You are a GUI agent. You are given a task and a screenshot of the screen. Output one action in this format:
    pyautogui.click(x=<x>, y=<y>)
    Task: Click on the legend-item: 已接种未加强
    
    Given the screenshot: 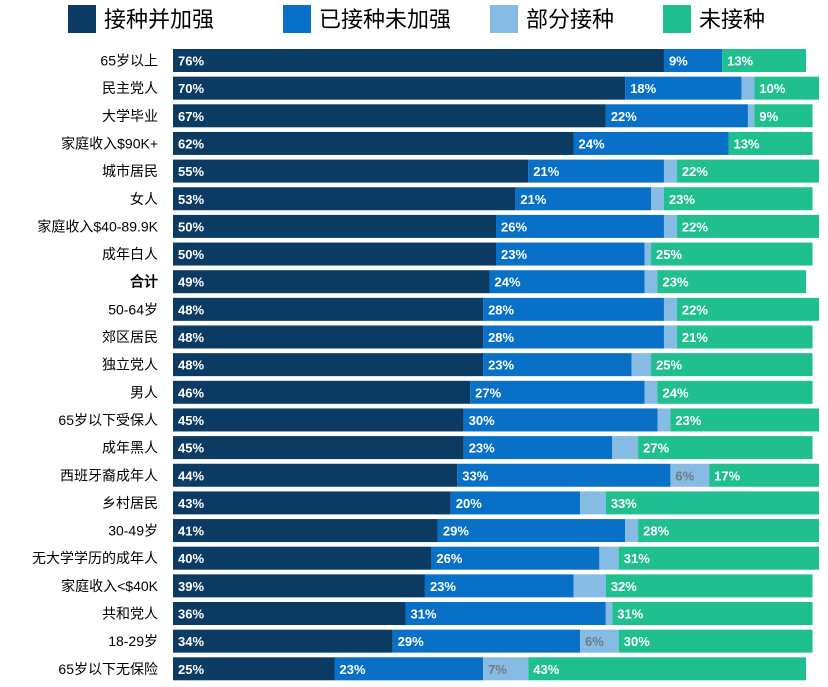 What is the action you would take?
    pyautogui.click(x=367, y=19)
    